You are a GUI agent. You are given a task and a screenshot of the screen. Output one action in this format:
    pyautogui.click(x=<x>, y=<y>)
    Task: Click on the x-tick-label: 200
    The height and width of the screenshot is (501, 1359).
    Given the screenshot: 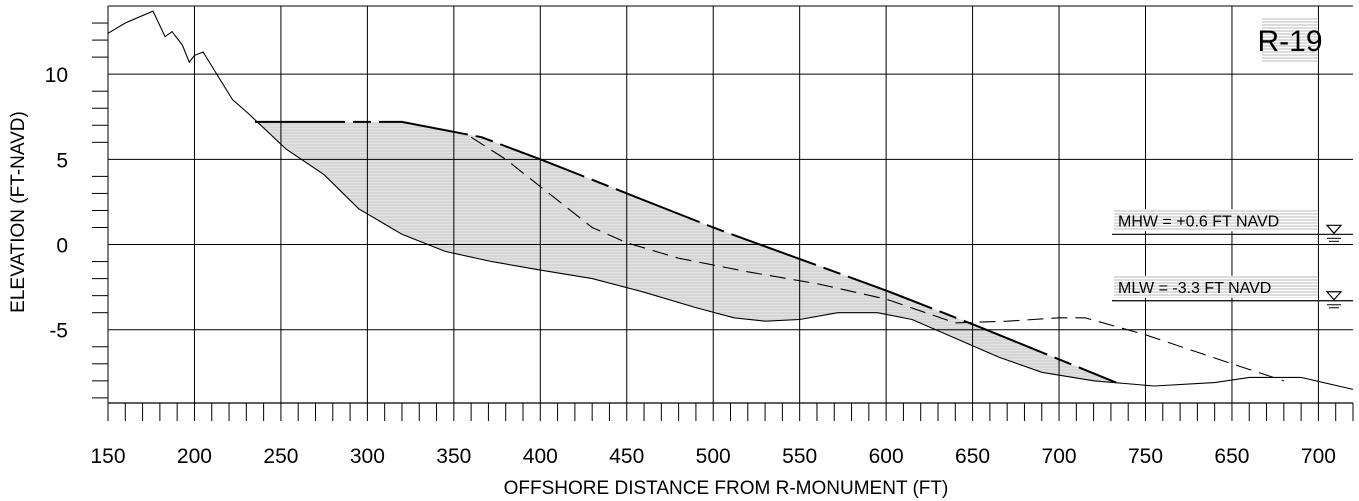 What is the action you would take?
    pyautogui.click(x=194, y=456)
    